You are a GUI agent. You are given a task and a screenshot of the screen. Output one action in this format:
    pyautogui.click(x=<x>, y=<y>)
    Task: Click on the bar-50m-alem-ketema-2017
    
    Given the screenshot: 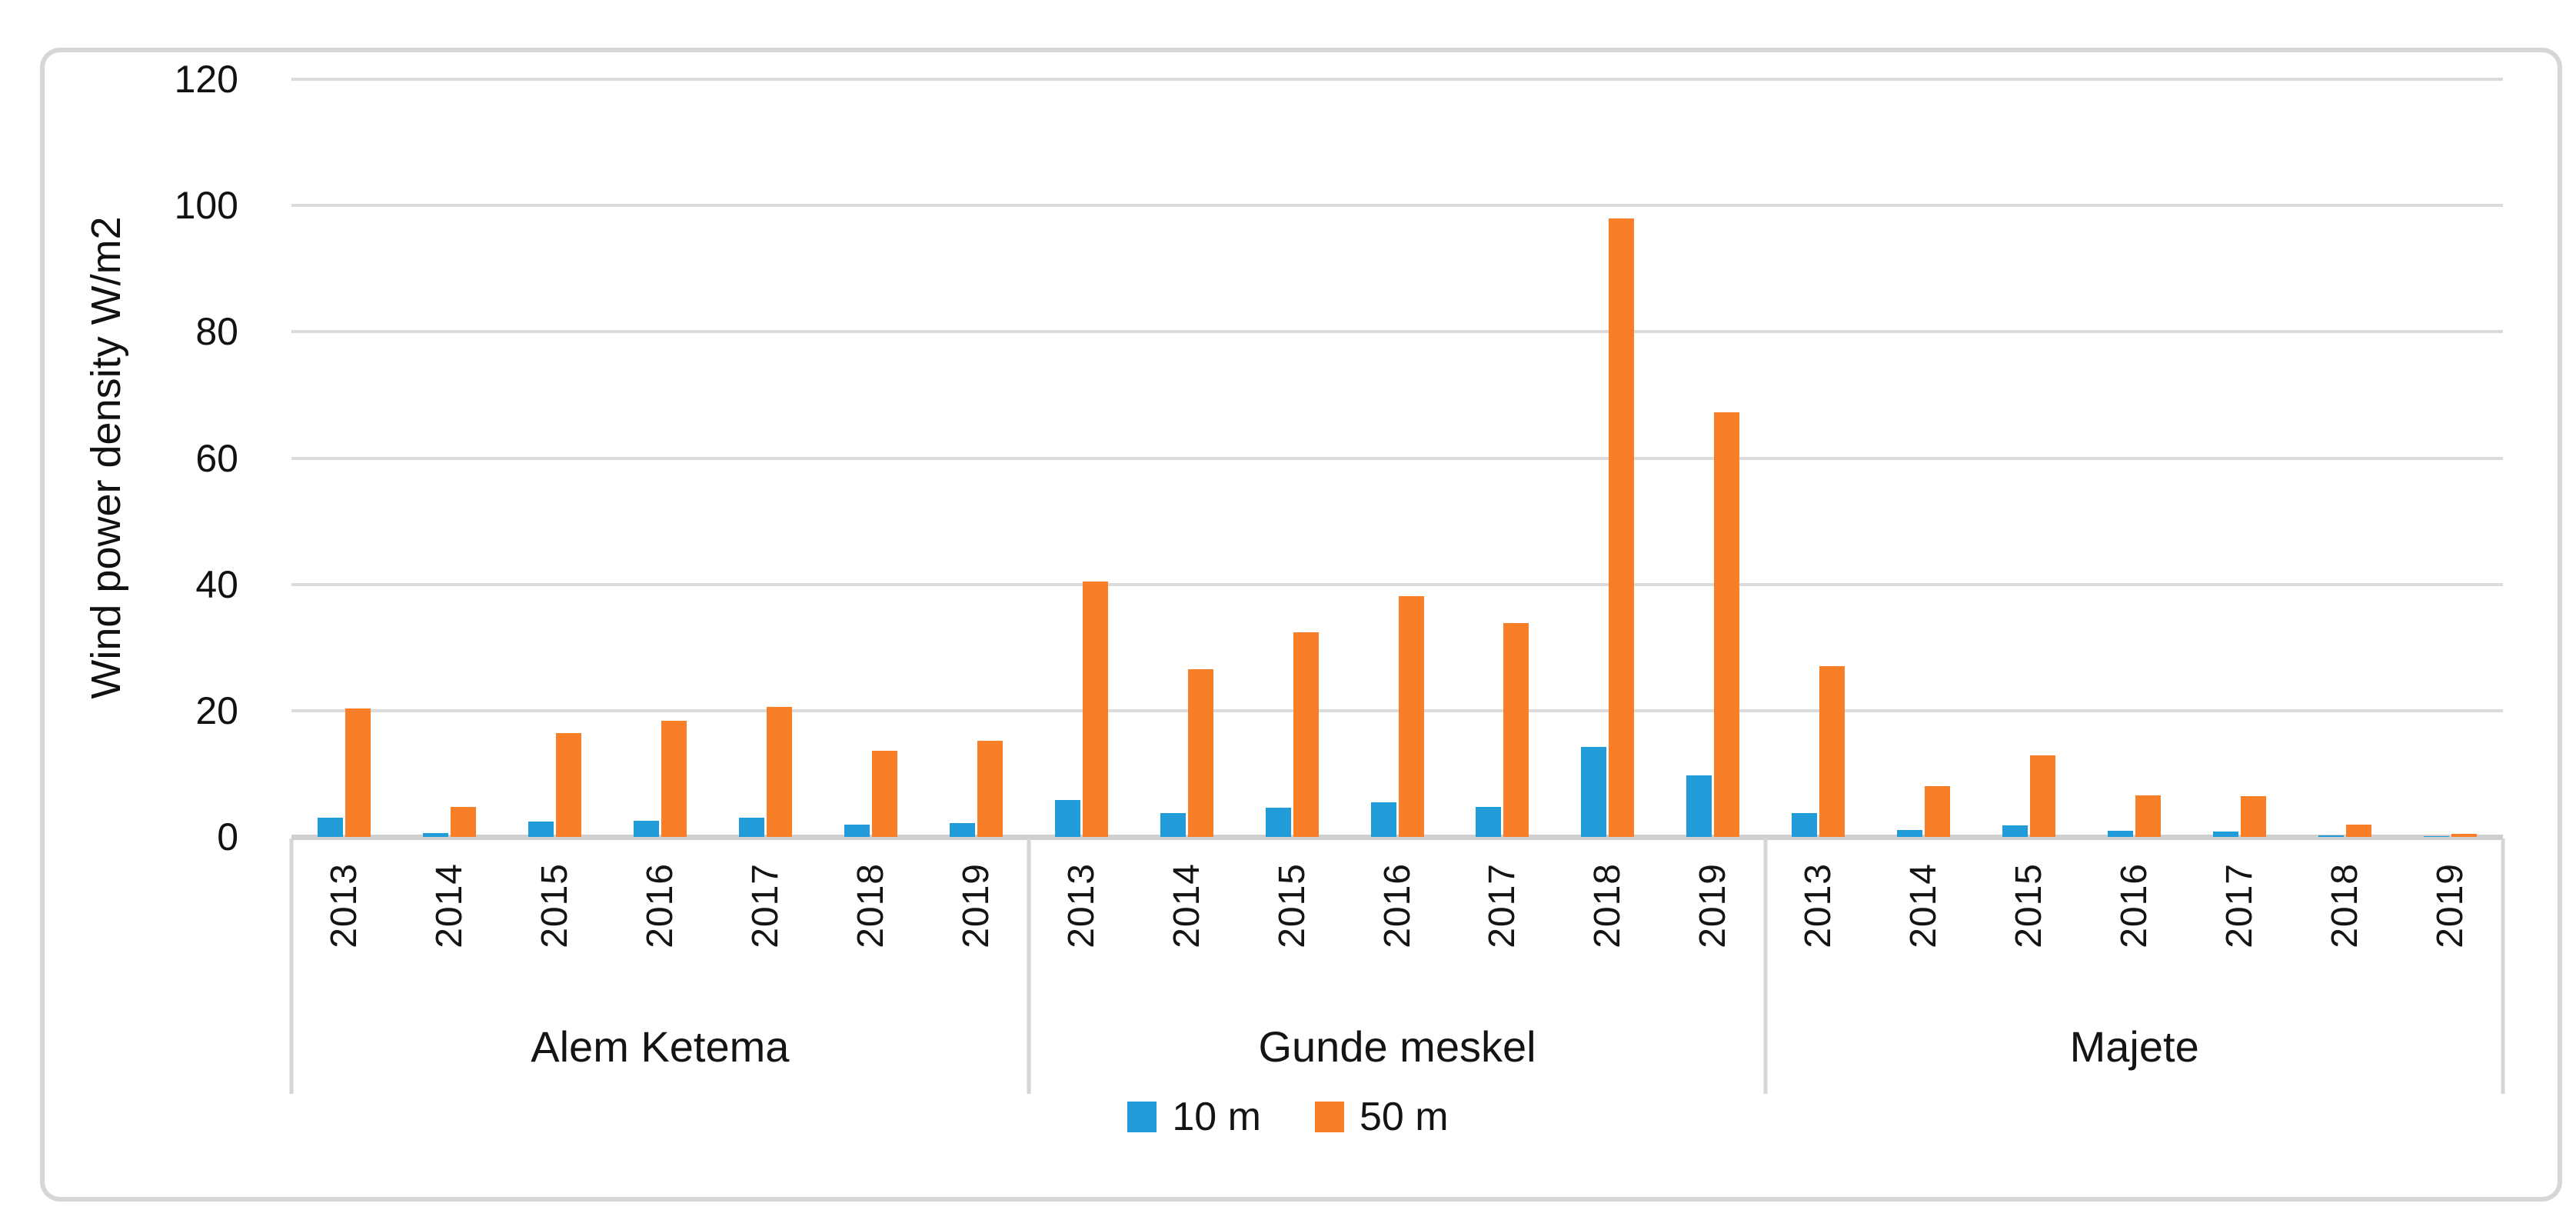 What is the action you would take?
    pyautogui.click(x=779, y=772)
    